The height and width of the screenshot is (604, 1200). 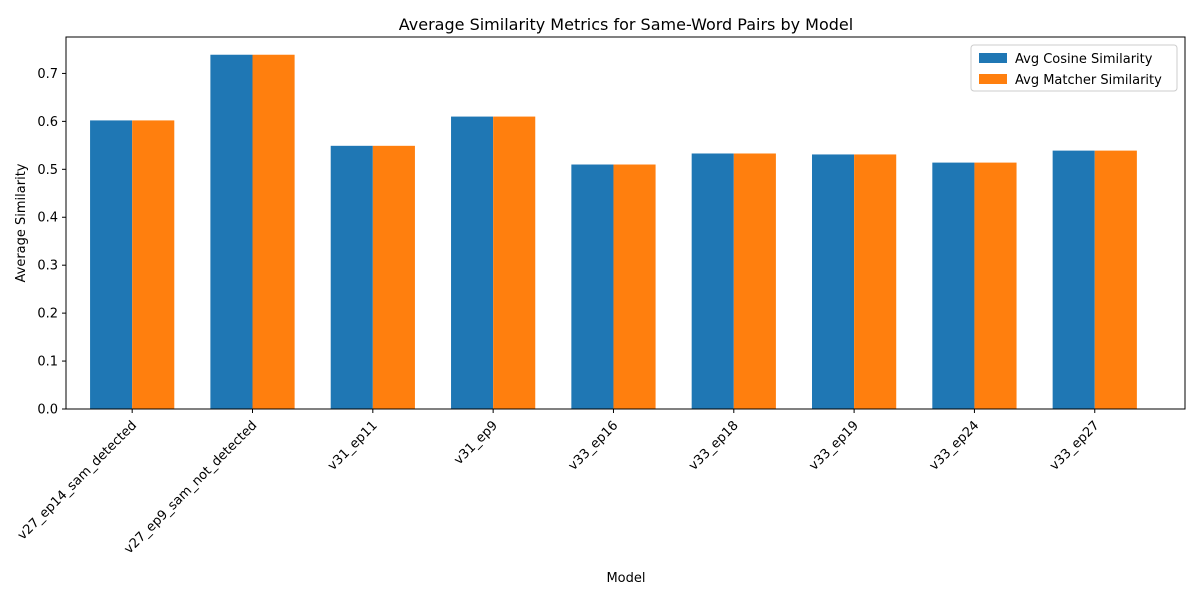 I want to click on legend-label: Avg Matcher Similarity, so click(x=1088, y=80).